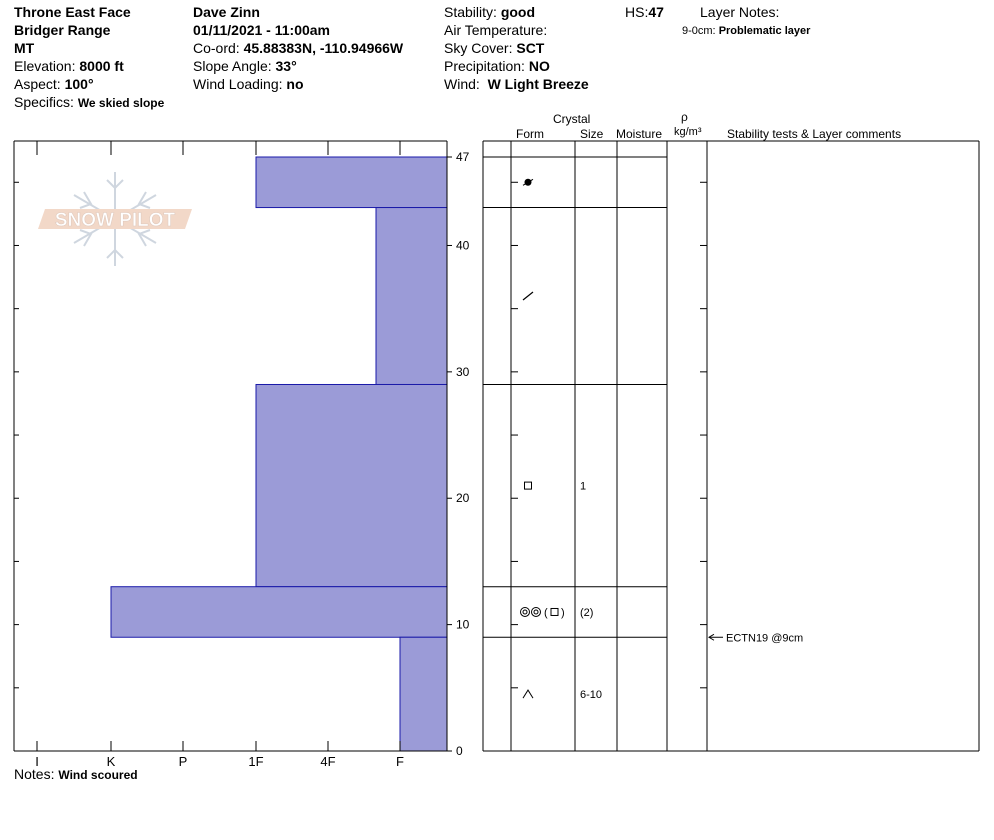 The width and height of the screenshot is (994, 840). Describe the element at coordinates (459, 751) in the screenshot. I see `y-tick-label-0: 0` at that location.